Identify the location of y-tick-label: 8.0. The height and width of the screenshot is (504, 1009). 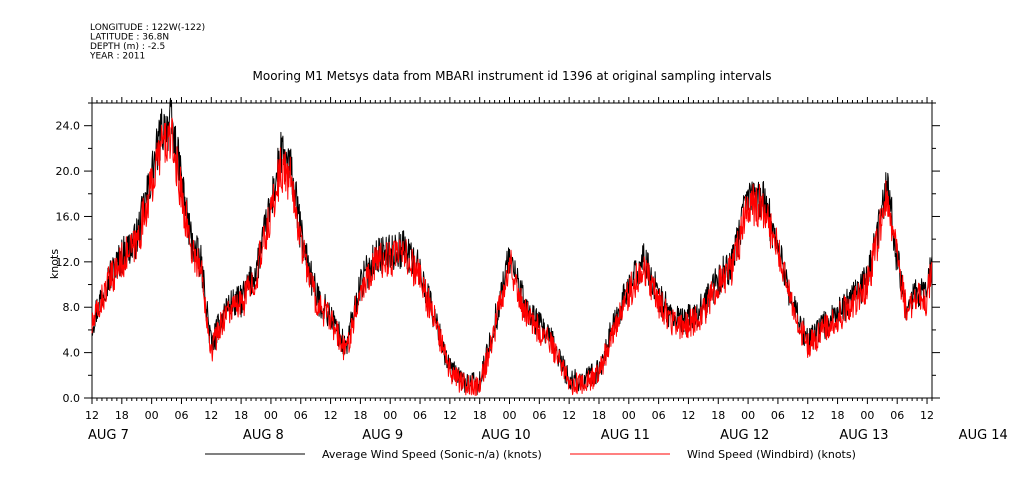
(72, 307).